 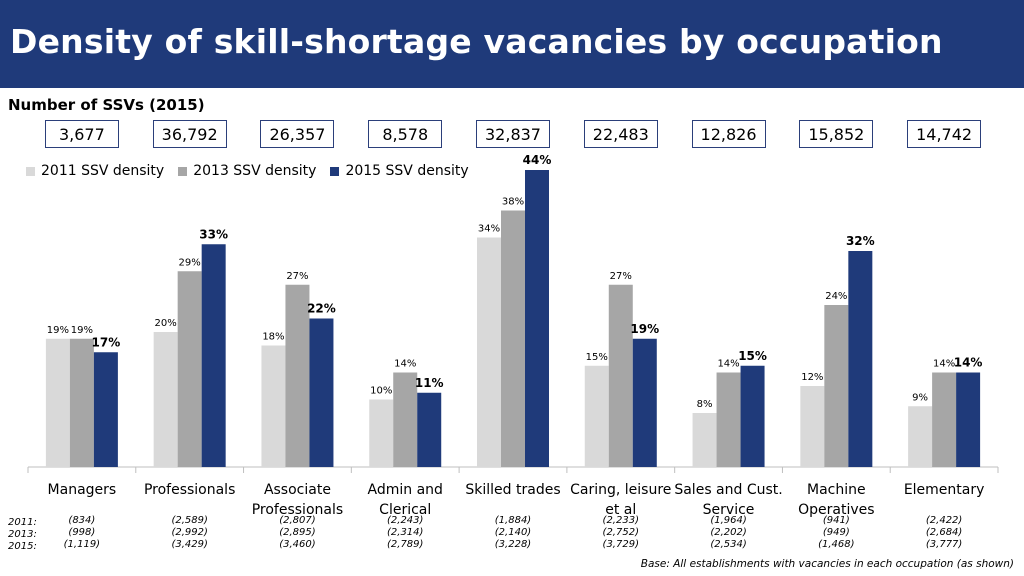 What do you see at coordinates (213, 234) in the screenshot?
I see `data-label: 33%` at bounding box center [213, 234].